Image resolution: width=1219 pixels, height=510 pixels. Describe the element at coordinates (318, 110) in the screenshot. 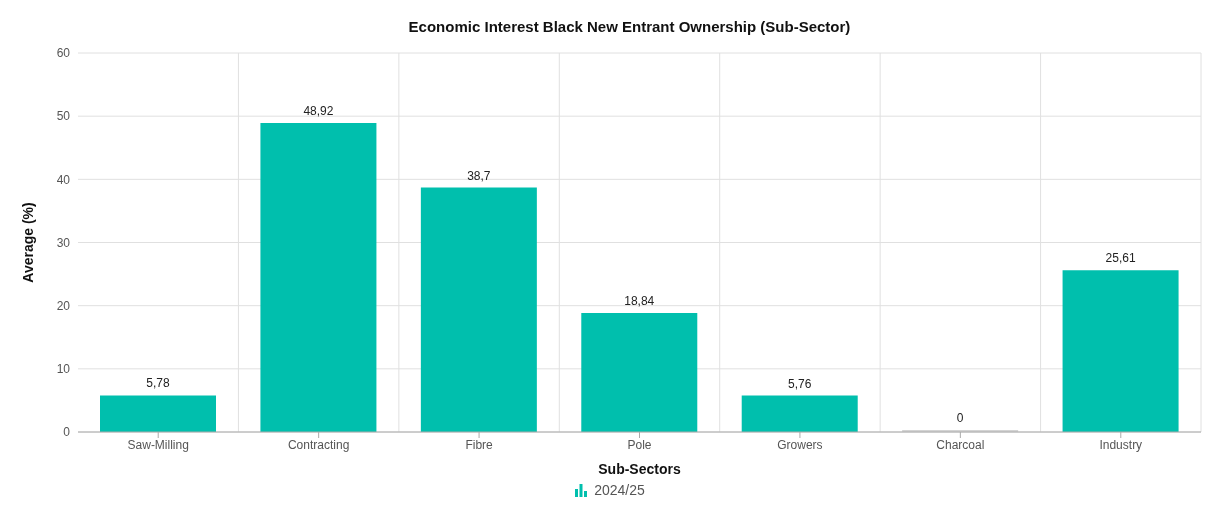

I see `data-label: 48,92` at that location.